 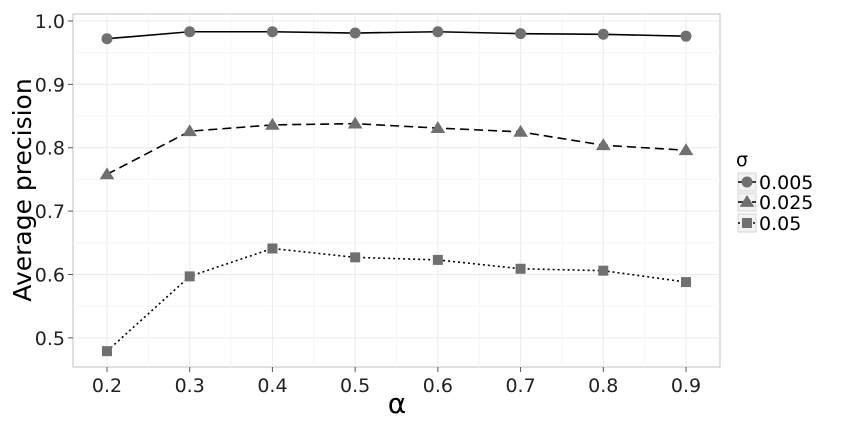 I want to click on y-tick-label: 0.8, so click(x=50, y=149).